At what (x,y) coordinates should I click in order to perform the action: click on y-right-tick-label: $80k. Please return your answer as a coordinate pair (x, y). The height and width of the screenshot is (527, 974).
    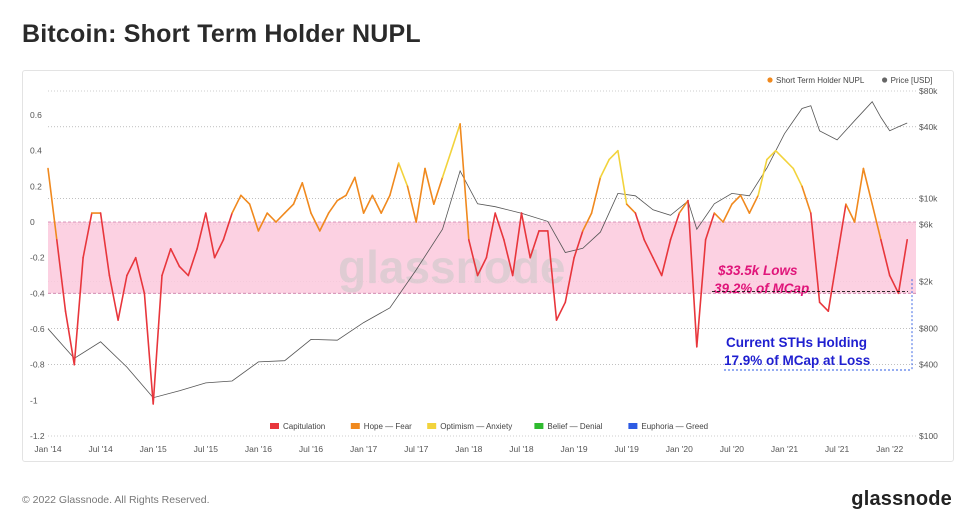
    Looking at the image, I should click on (928, 91).